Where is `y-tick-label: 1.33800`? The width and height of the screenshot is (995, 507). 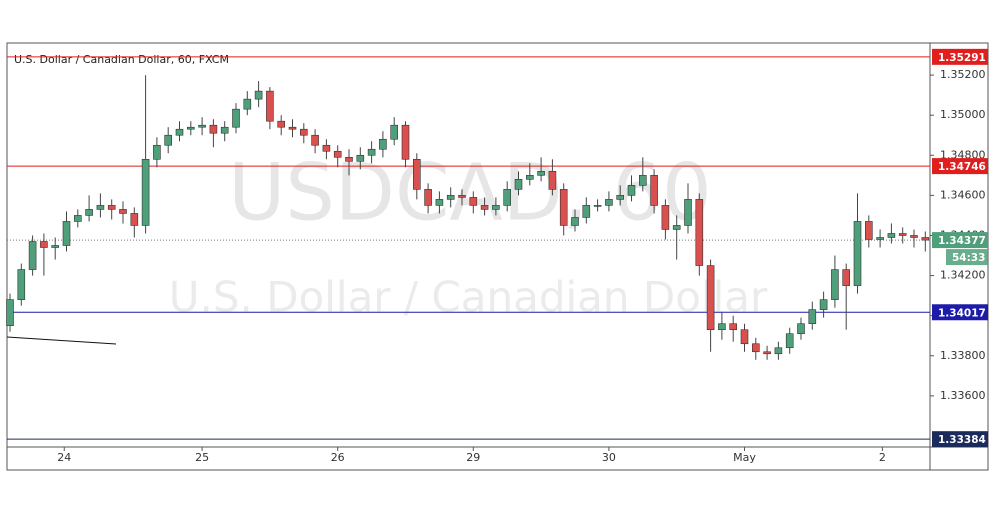
y-tick-label: 1.33800 is located at coordinates (963, 355).